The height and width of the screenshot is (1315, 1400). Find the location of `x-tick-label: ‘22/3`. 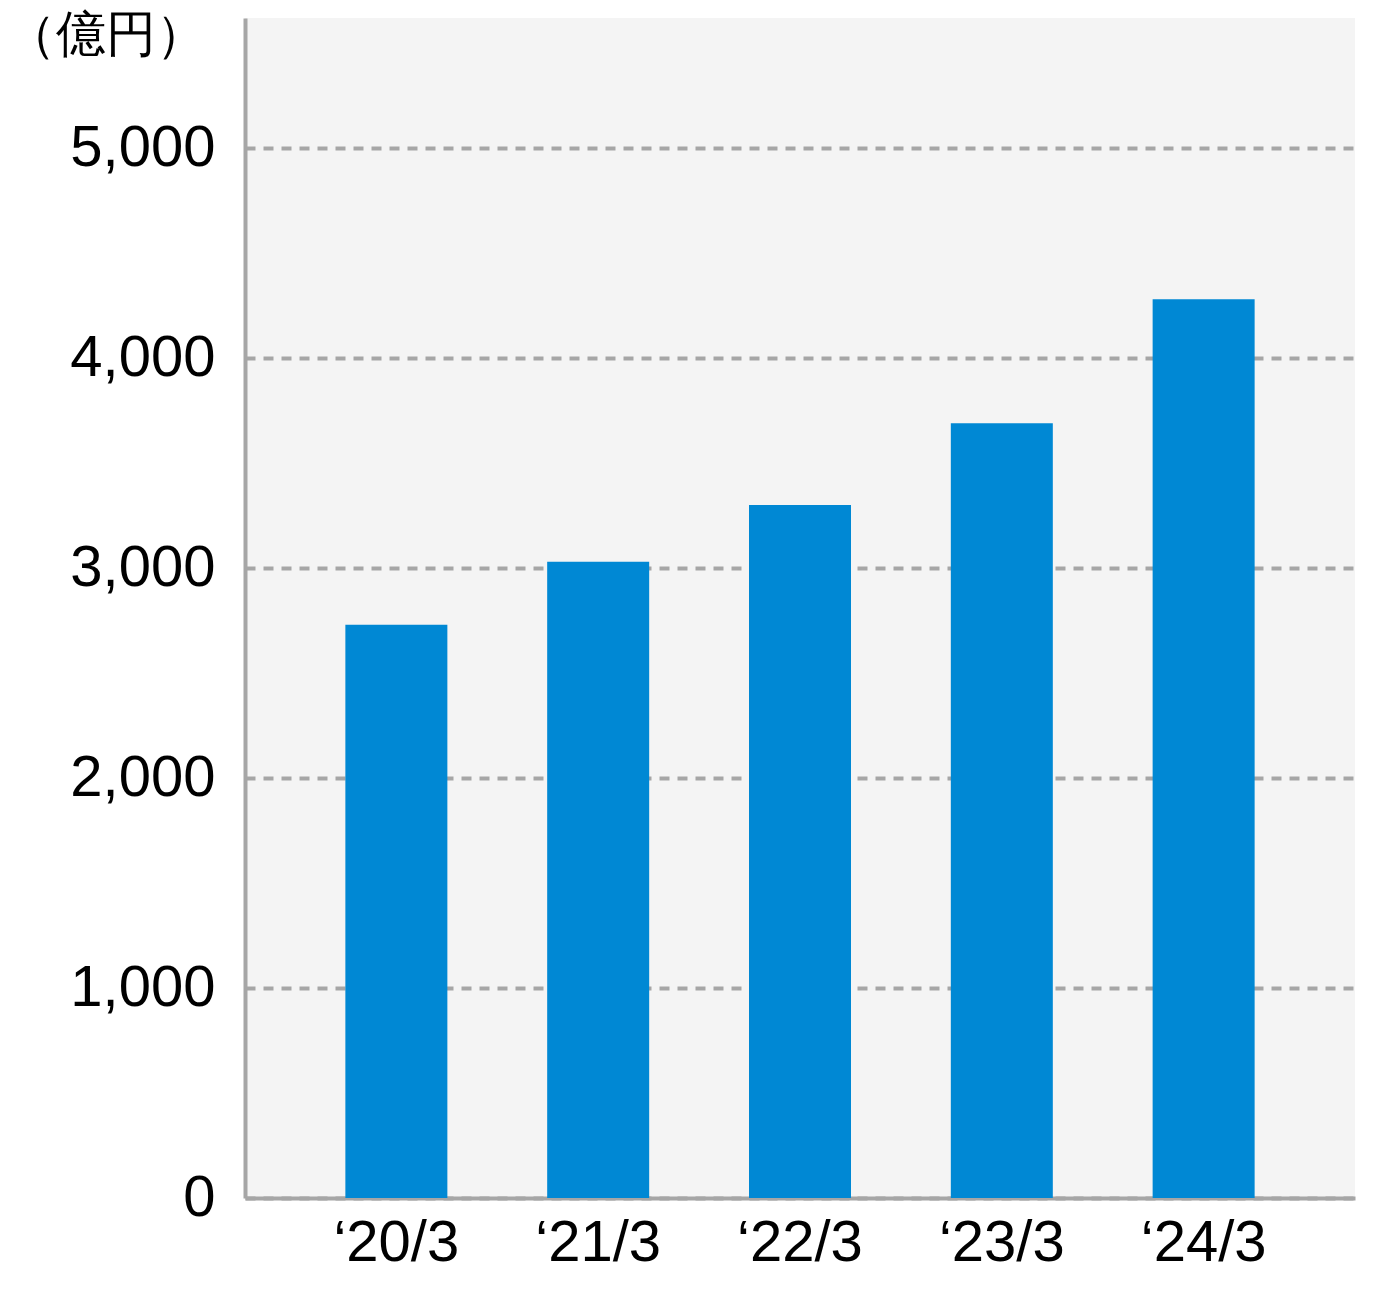

x-tick-label: ‘22/3 is located at coordinates (800, 1240).